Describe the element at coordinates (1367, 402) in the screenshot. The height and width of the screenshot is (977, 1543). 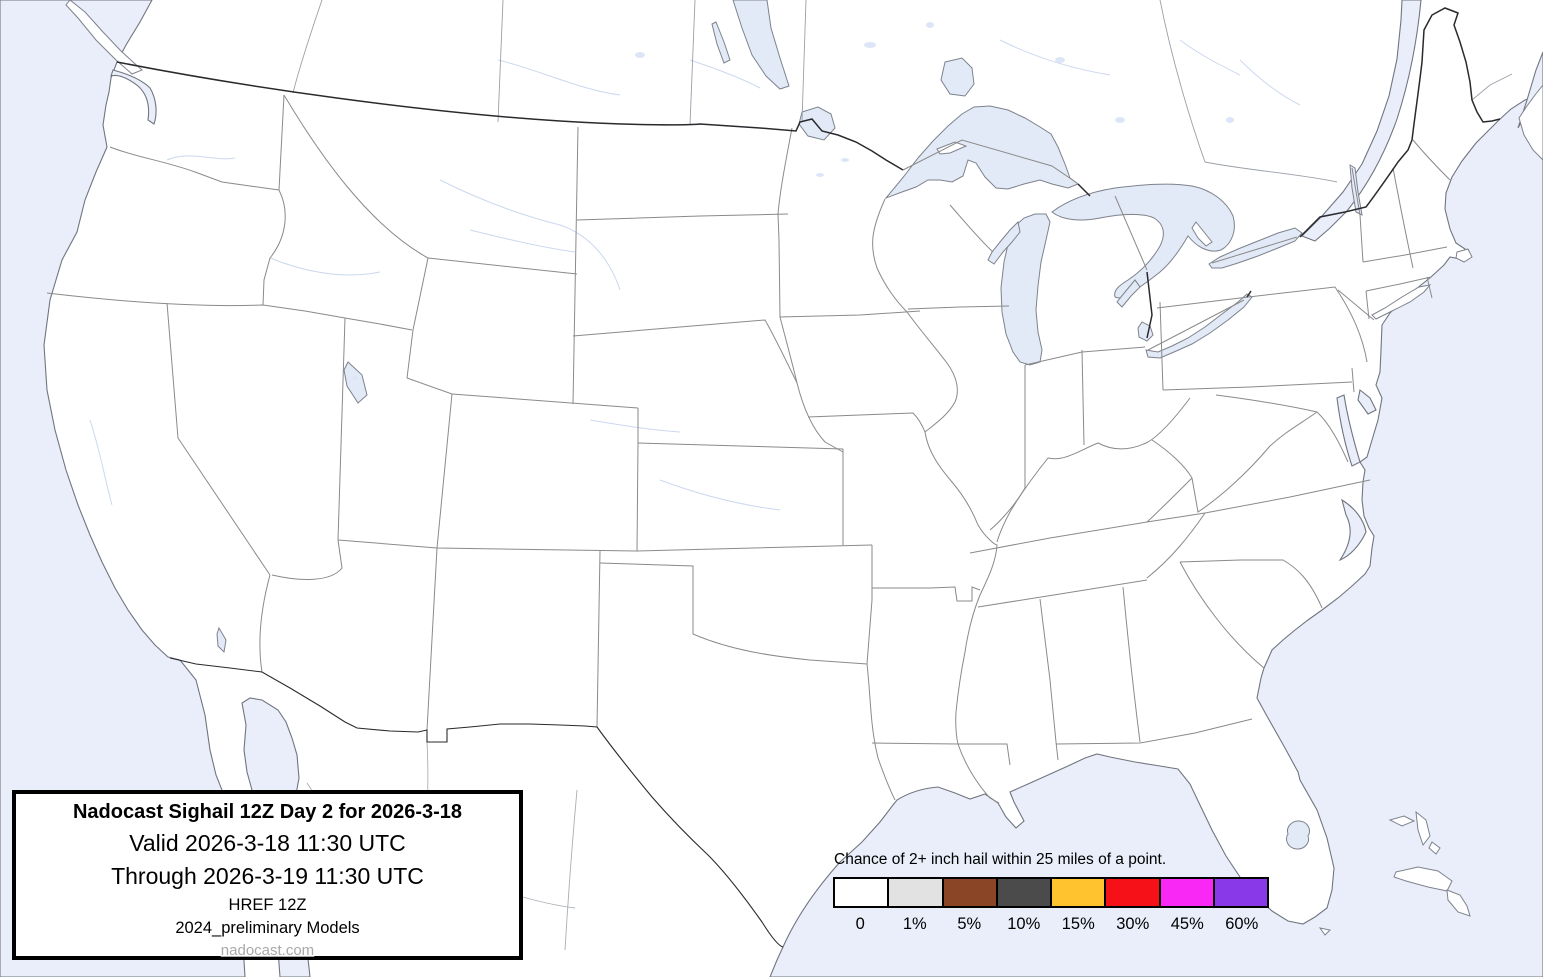
I see `delaware-bay` at that location.